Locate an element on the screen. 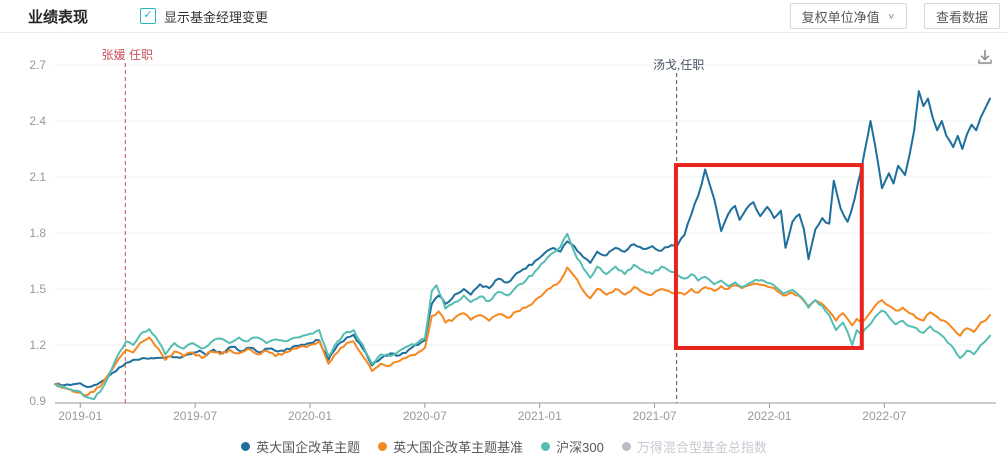 This screenshot has width=1008, height=467. x-tick-label: 2022-01 is located at coordinates (769, 416).